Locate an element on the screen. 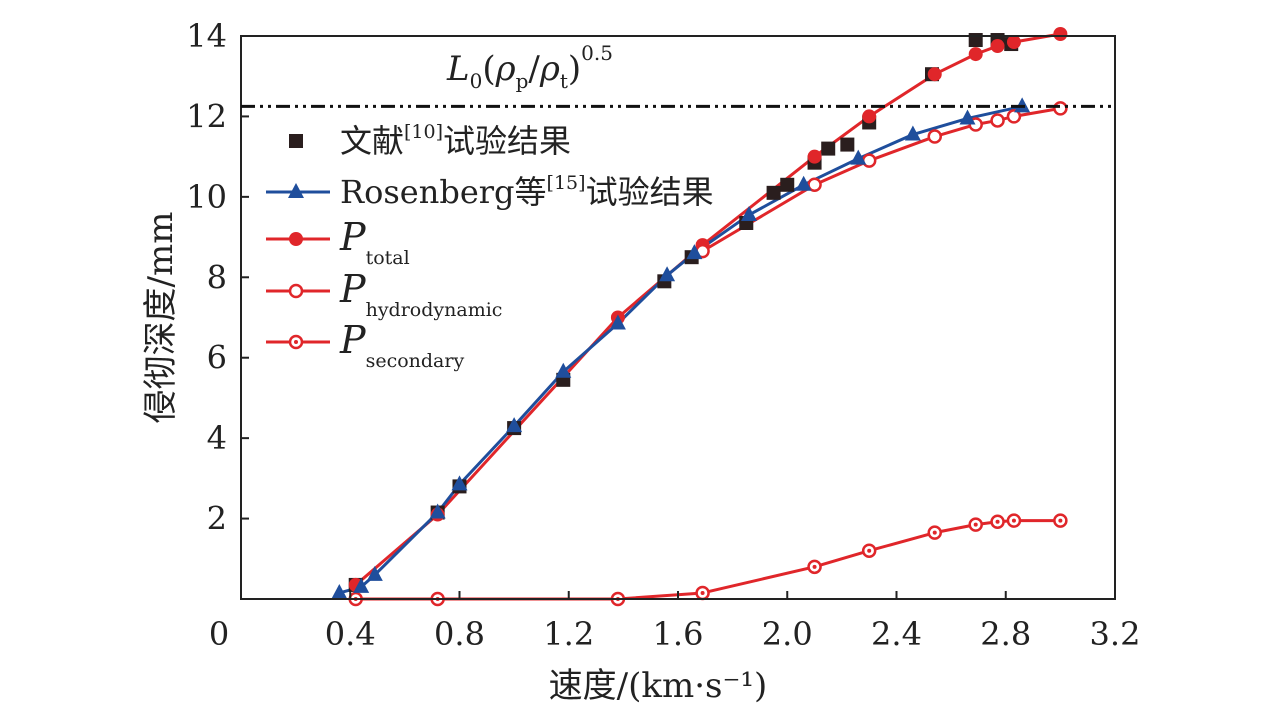 The width and height of the screenshot is (1276, 707). legend-item: Ptotal is located at coordinates (338, 242).